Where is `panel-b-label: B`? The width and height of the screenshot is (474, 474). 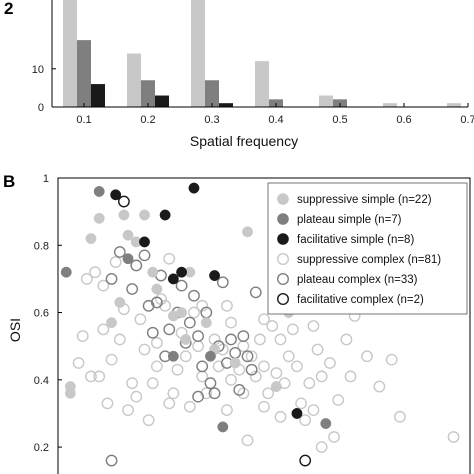 panel-b-label: B is located at coordinates (9, 181).